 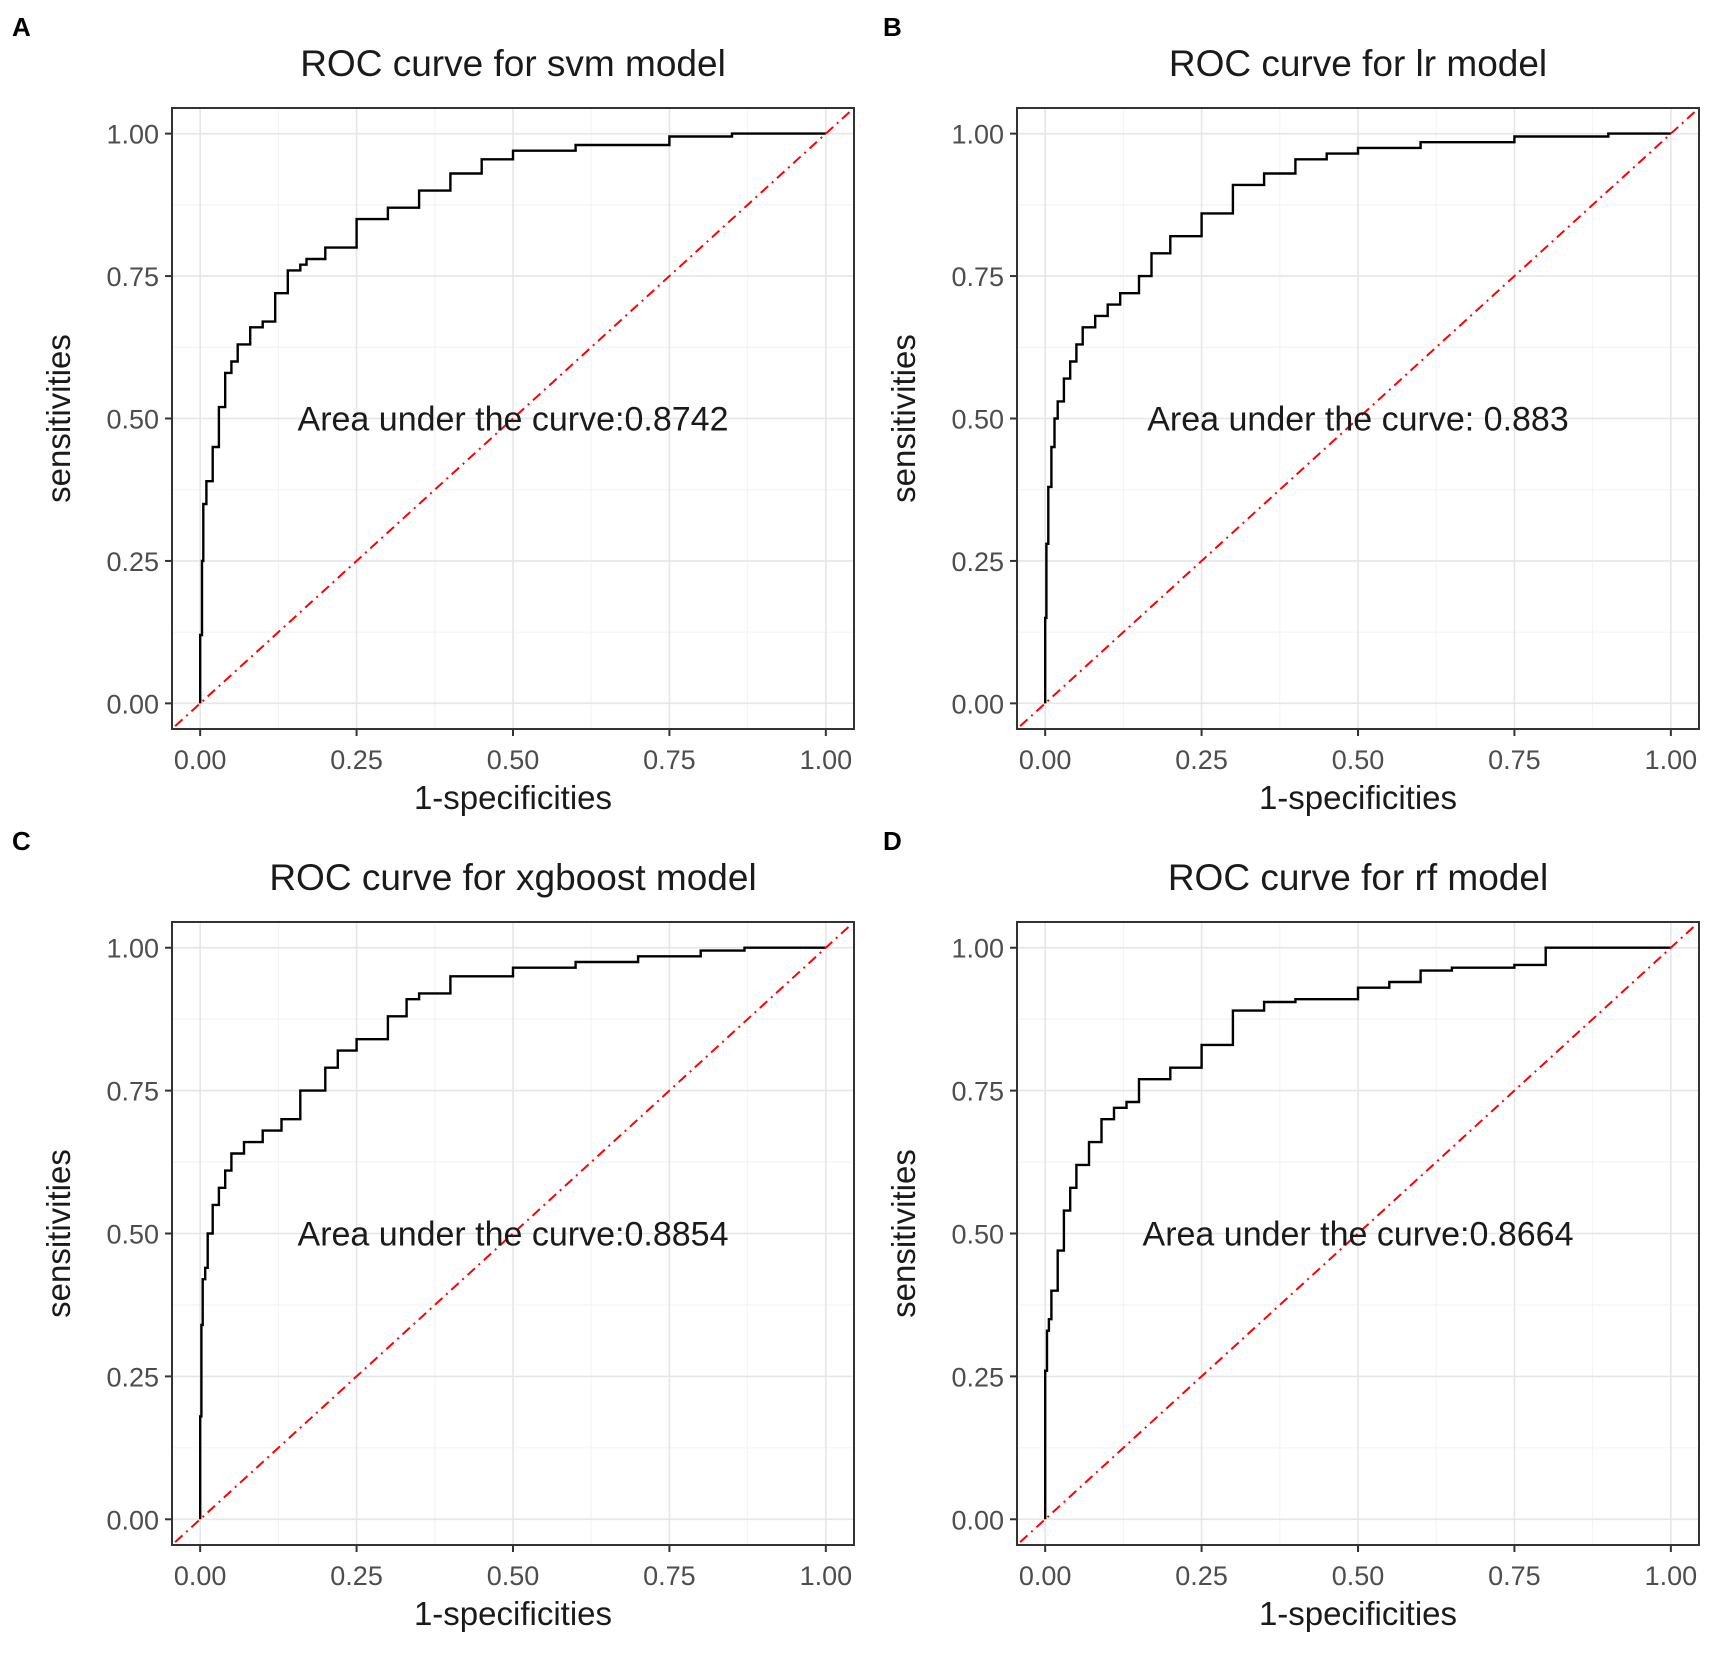 I want to click on auc-annotation: Area under the curve: 0.883, so click(x=1358, y=420).